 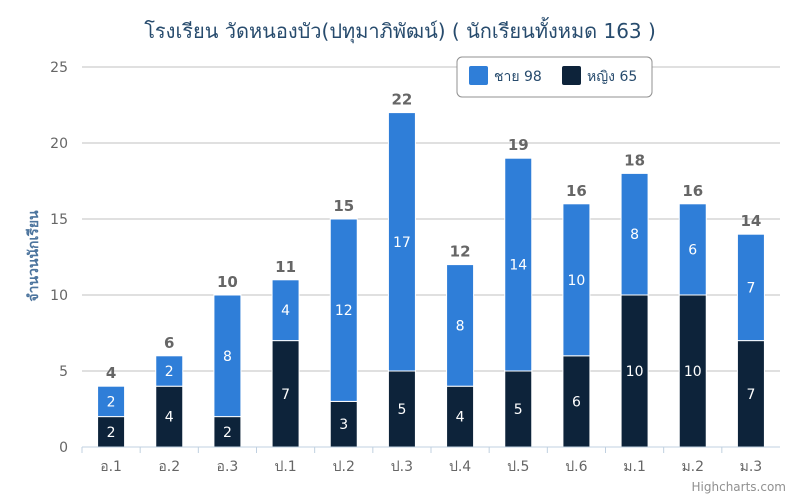 I want to click on stack-total-label: 19, so click(x=518, y=145).